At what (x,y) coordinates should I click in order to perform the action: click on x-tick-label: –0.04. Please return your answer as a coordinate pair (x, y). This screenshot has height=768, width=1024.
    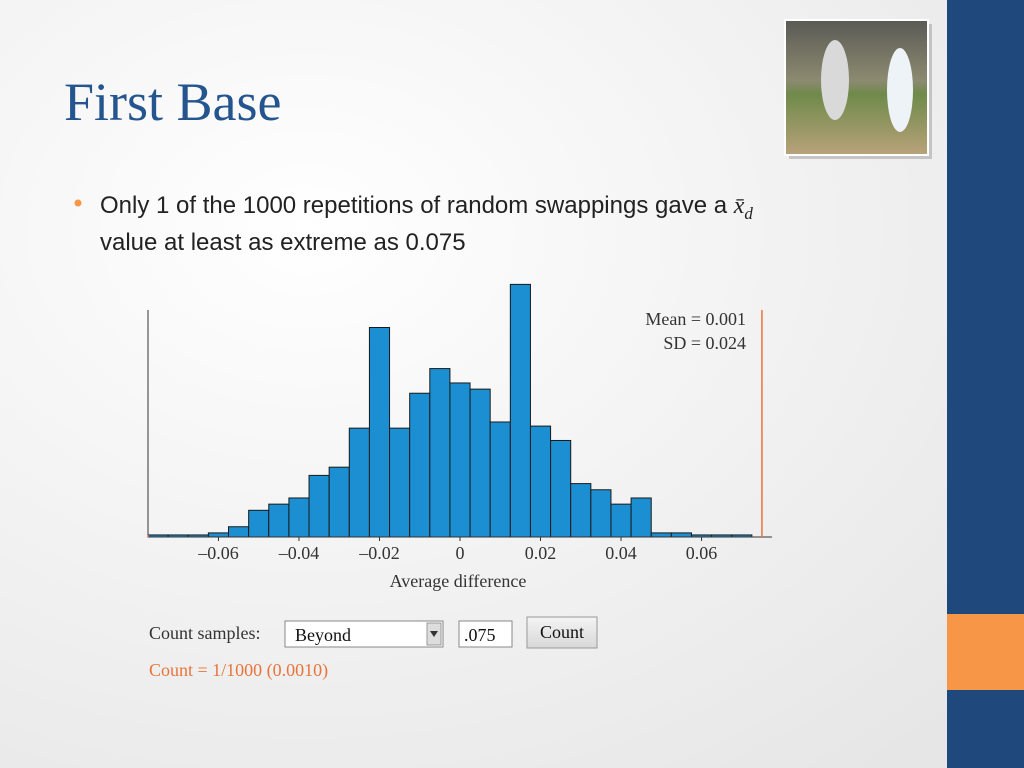
    Looking at the image, I should click on (299, 553).